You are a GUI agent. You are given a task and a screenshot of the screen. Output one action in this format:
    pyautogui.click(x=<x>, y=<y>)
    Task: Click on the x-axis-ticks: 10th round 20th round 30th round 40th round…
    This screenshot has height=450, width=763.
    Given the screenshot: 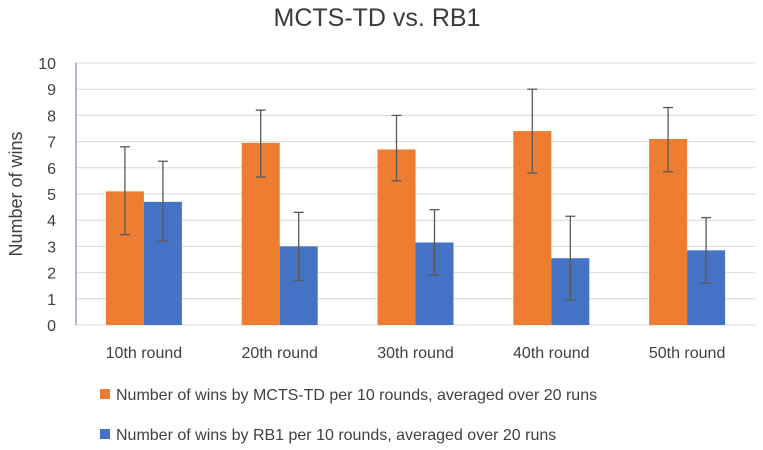 What is the action you would take?
    pyautogui.click(x=416, y=353)
    